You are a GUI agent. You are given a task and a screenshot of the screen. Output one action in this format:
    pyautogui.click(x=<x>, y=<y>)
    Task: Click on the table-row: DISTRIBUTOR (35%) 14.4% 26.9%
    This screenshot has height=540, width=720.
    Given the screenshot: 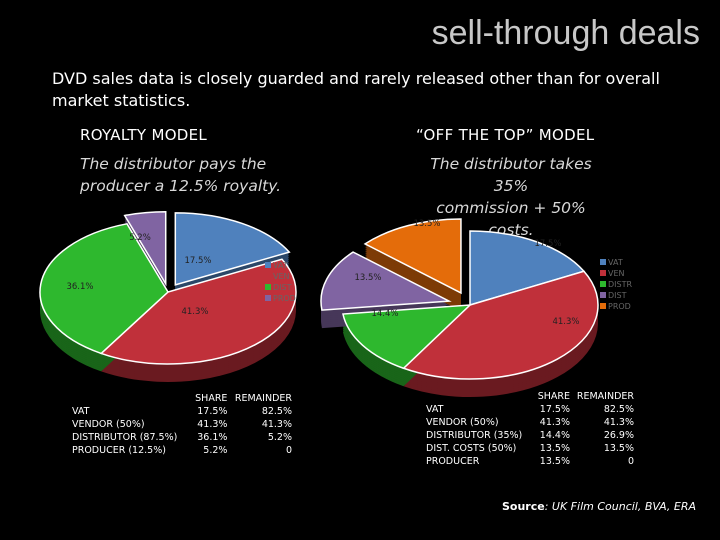 What is the action you would take?
    pyautogui.click(x=530, y=435)
    